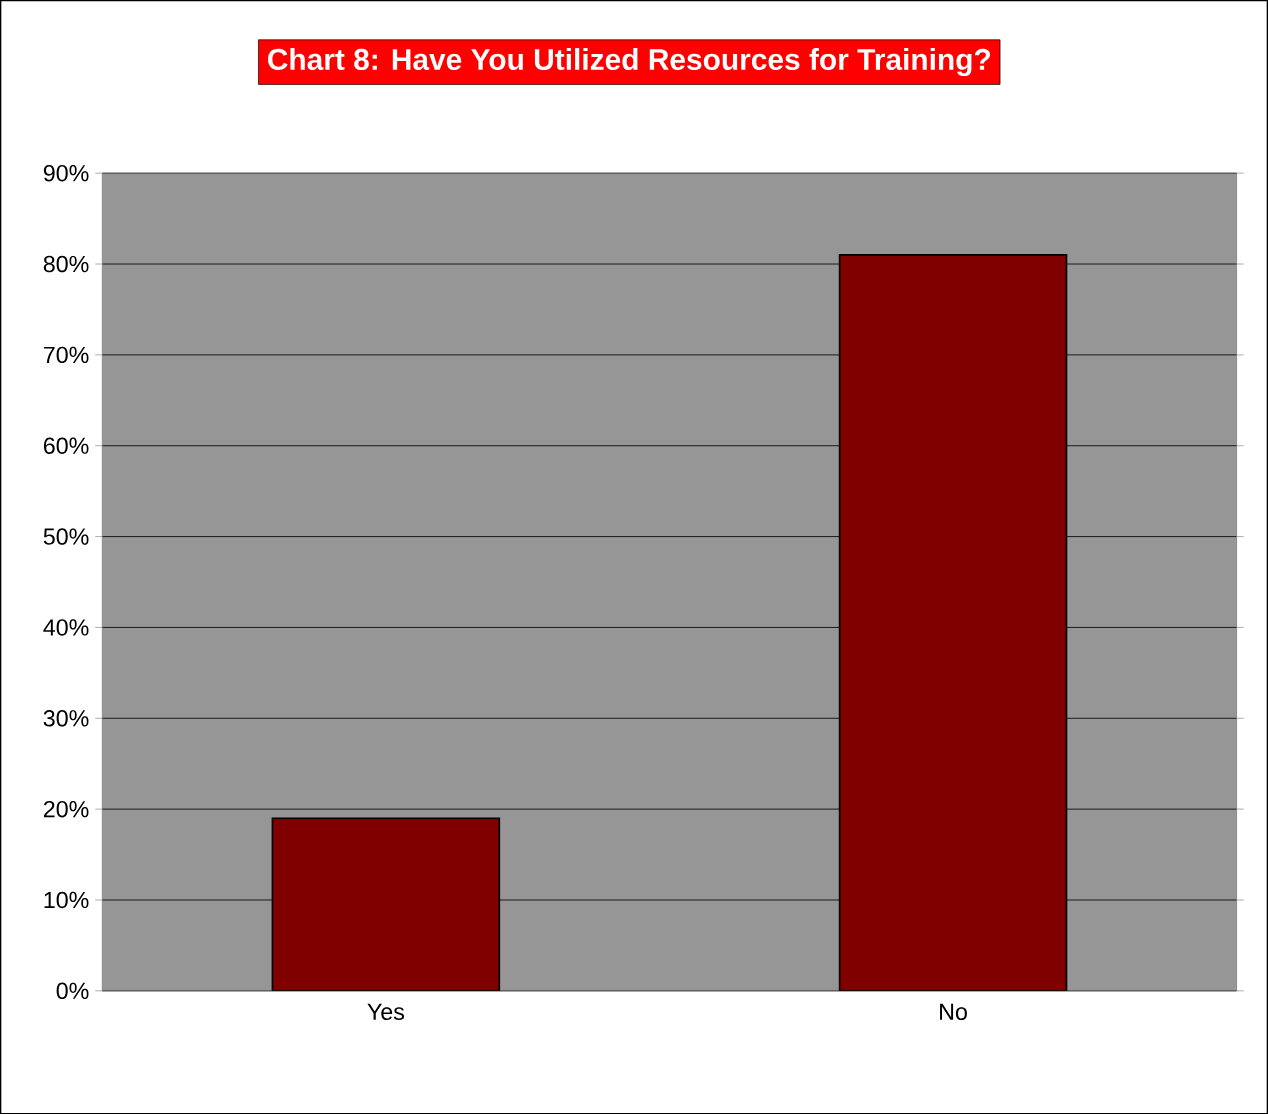  Describe the element at coordinates (66, 900) in the screenshot. I see `y-tick-label: 10%` at that location.